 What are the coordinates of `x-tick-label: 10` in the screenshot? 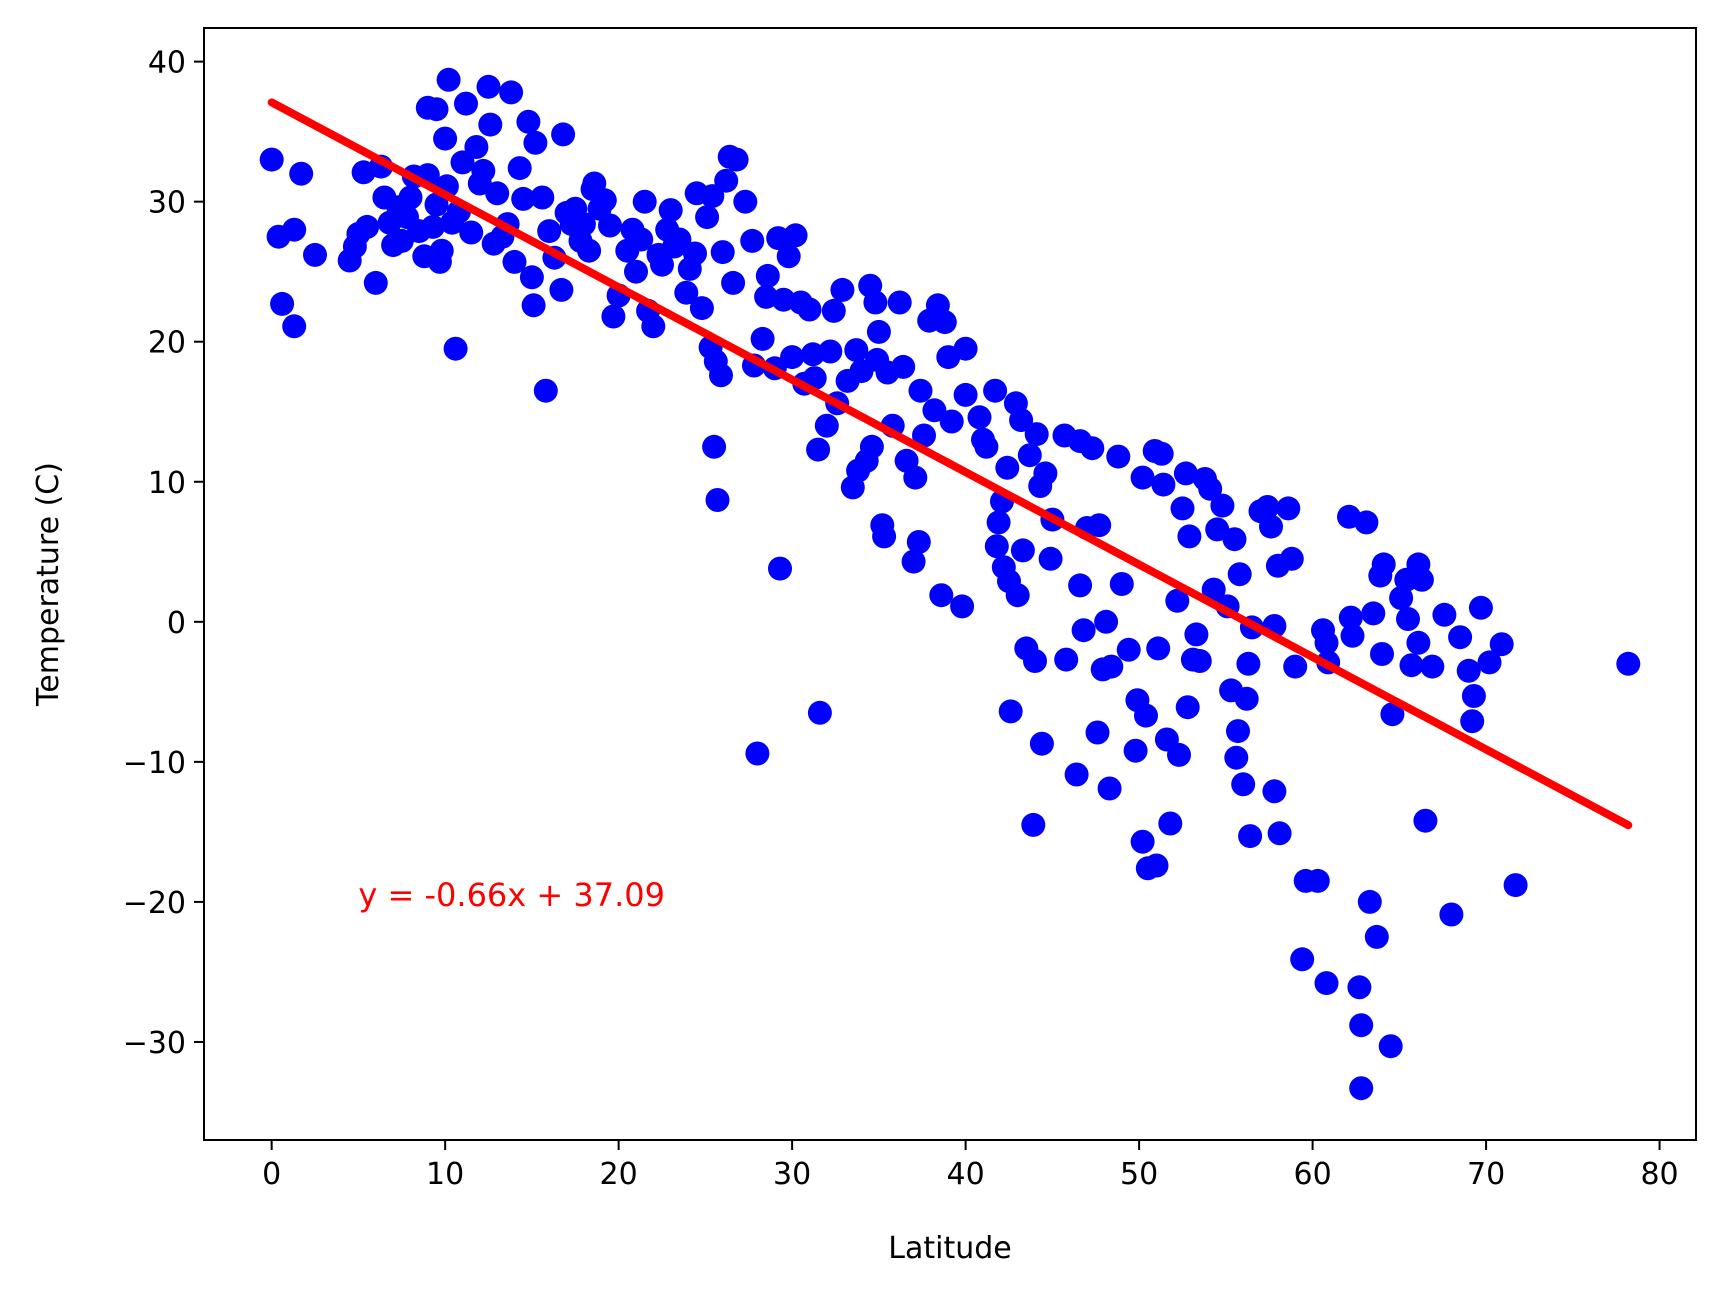 It's located at (445, 1174).